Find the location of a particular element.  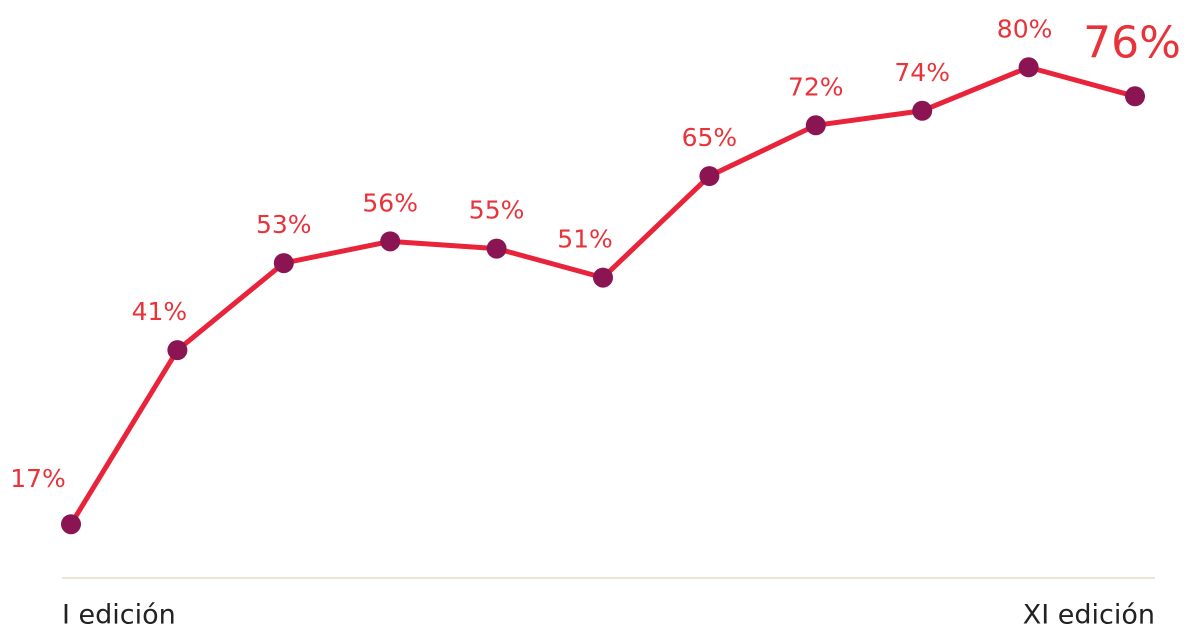

data-label: 41% is located at coordinates (160, 311).